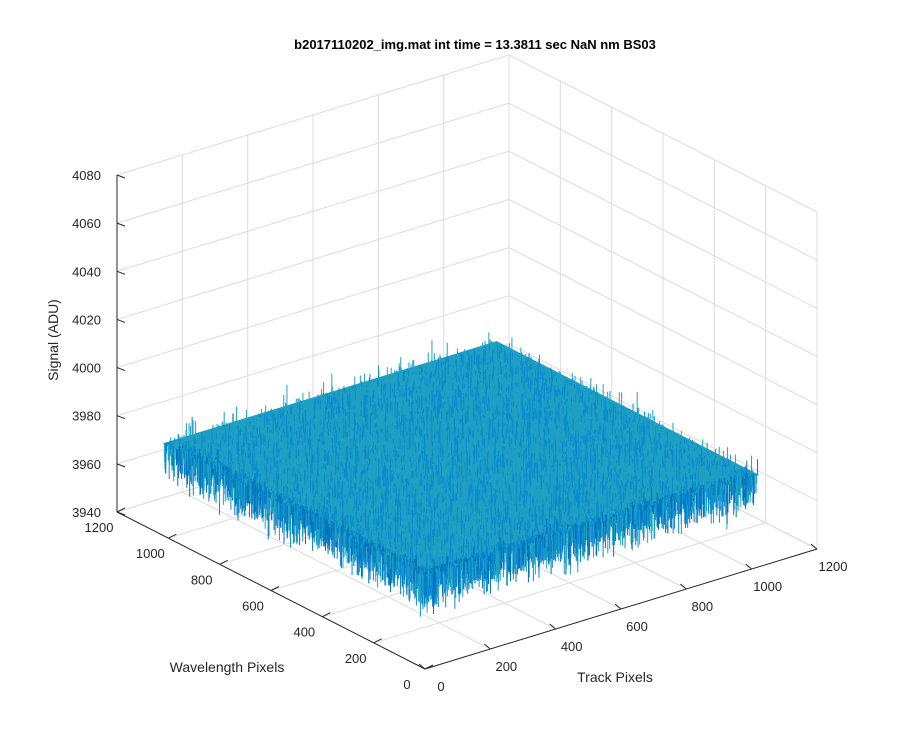 This screenshot has height=750, width=900. What do you see at coordinates (569, 583) in the screenshot?
I see `floor-grid-line` at bounding box center [569, 583].